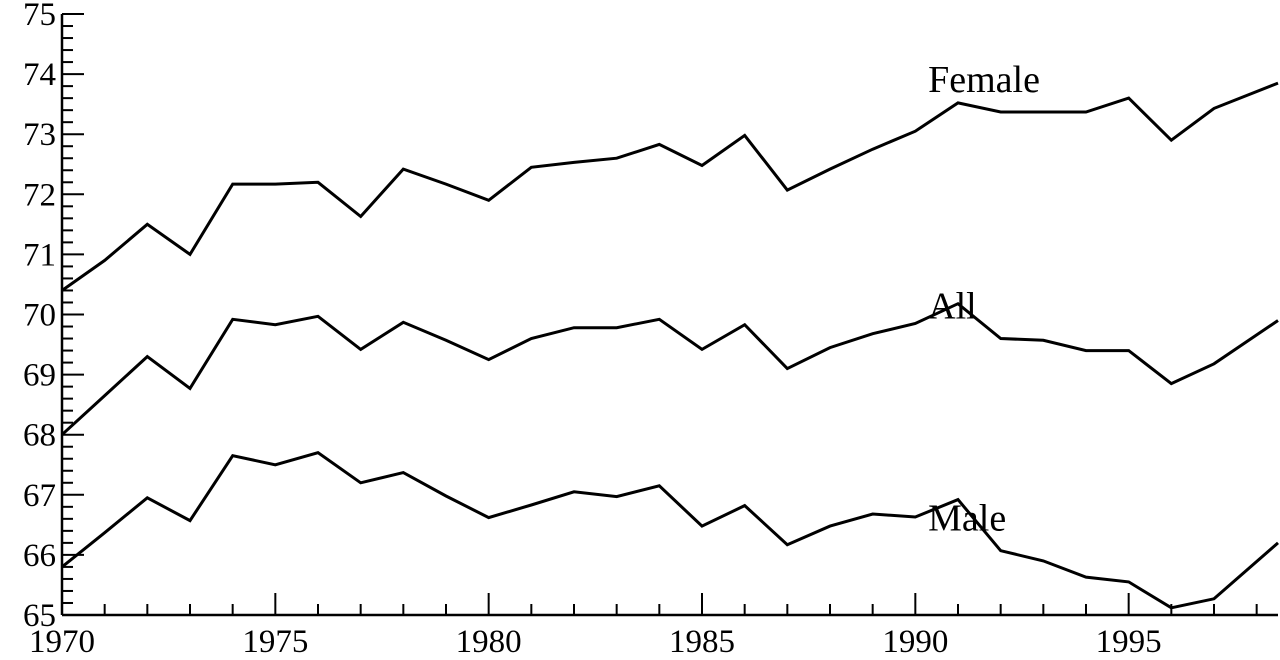 The width and height of the screenshot is (1280, 660). Describe the element at coordinates (39, 135) in the screenshot. I see `y-tick-label: 73` at that location.